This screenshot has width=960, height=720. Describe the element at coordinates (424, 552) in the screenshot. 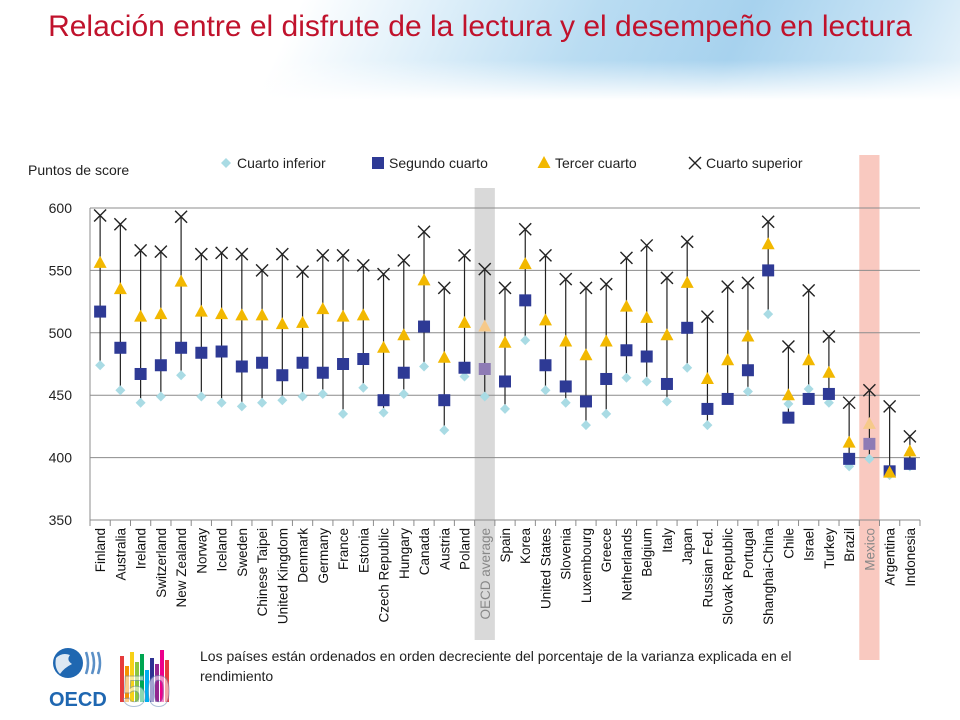

I see `x-tick-label: Canada` at that location.